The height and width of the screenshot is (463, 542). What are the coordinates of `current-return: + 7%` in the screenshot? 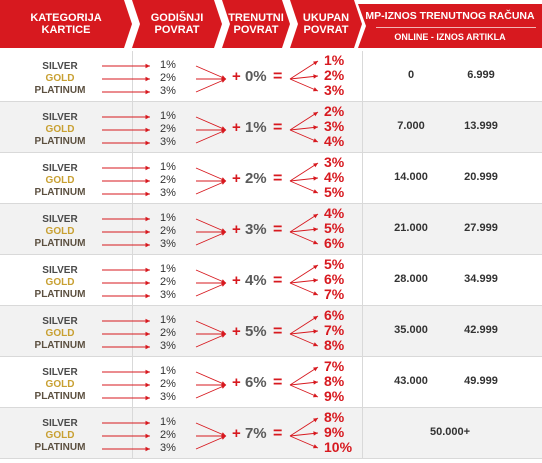 It's located at (254, 433).